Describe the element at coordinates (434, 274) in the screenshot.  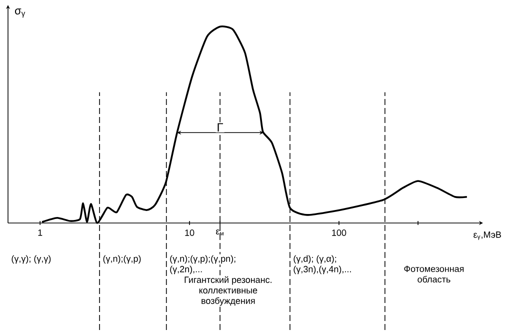
I see `text: Фотомезонная область` at that location.